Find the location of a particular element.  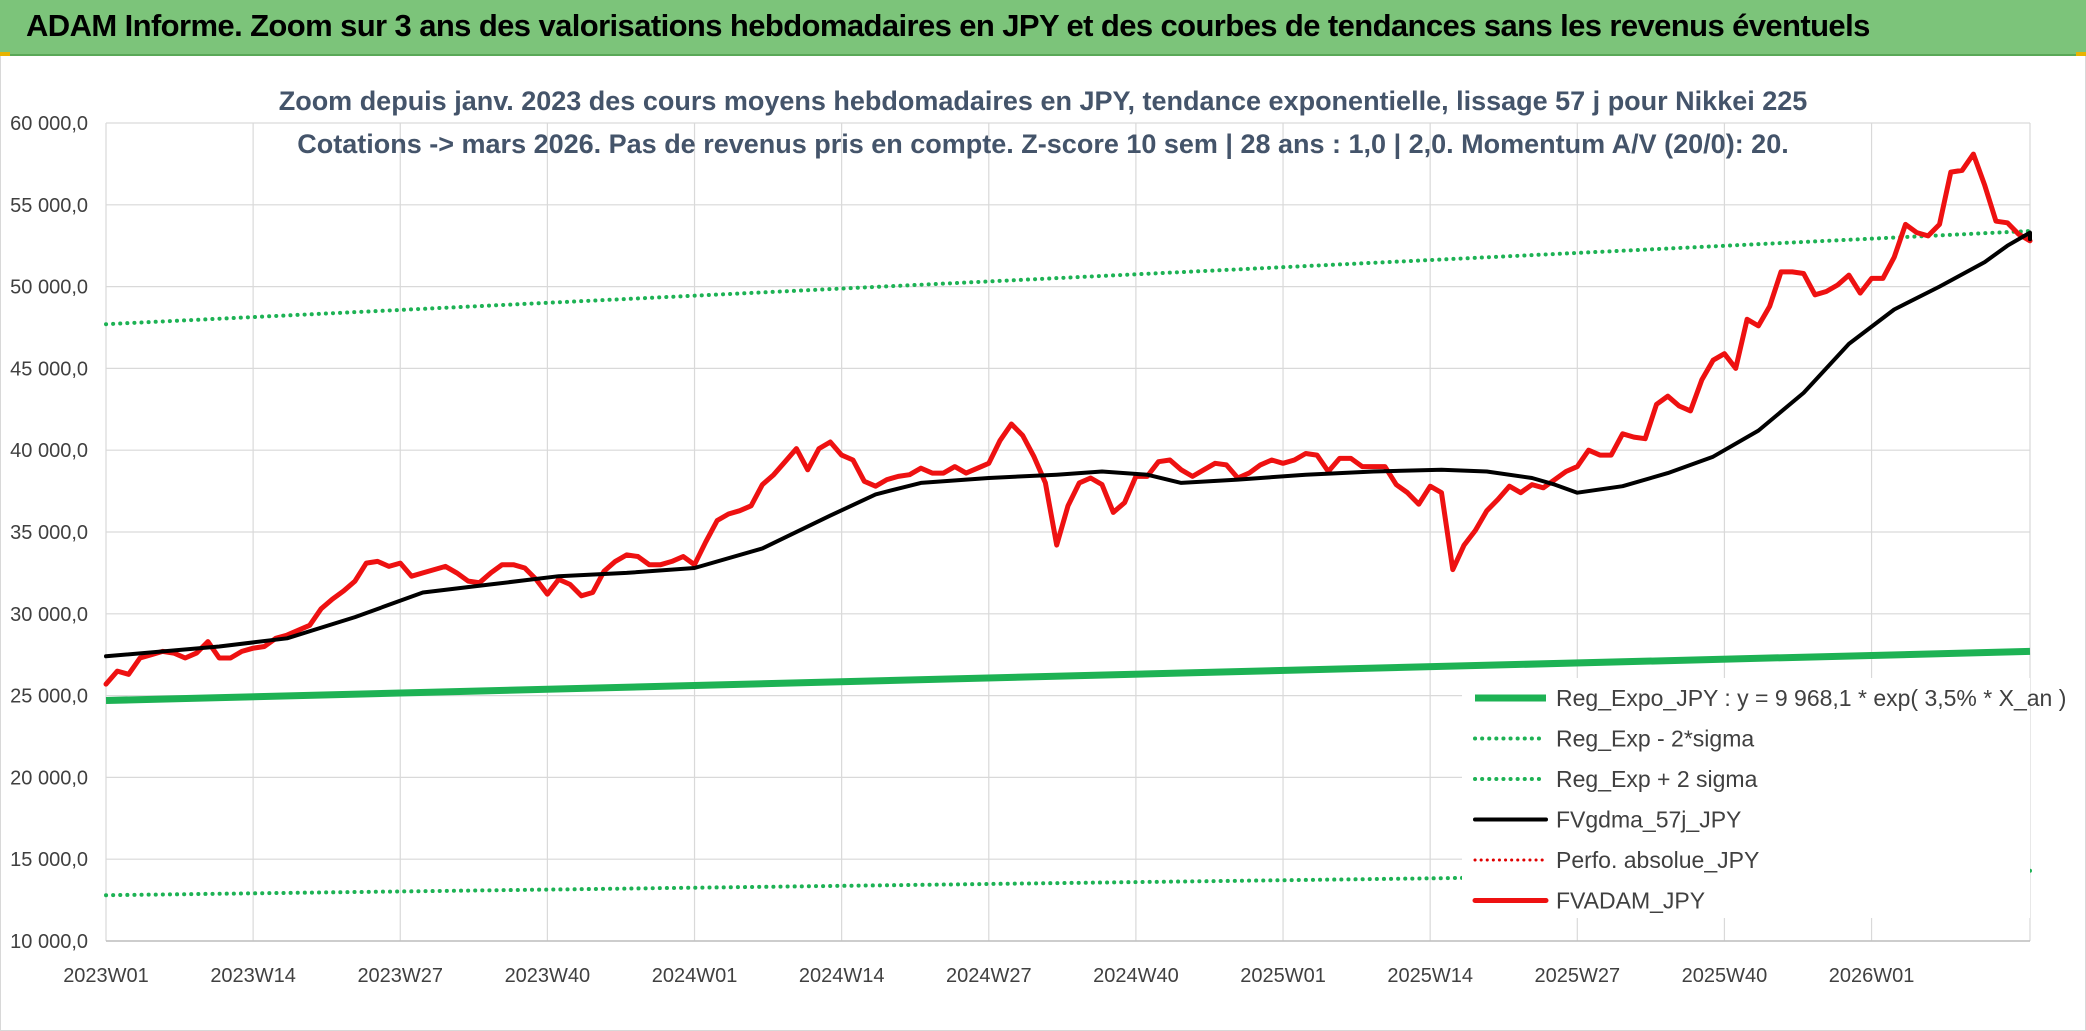

x-tick-label: 2025W27 is located at coordinates (1577, 976).